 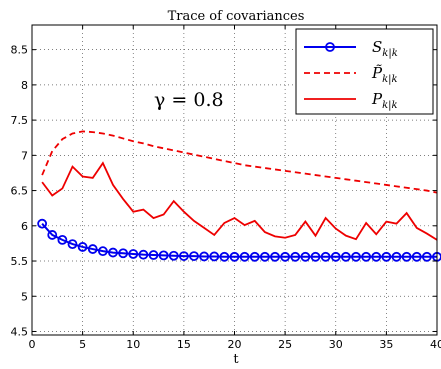 I want to click on legend: Sk|k P̃k|k Pk|k, so click(x=364, y=71).